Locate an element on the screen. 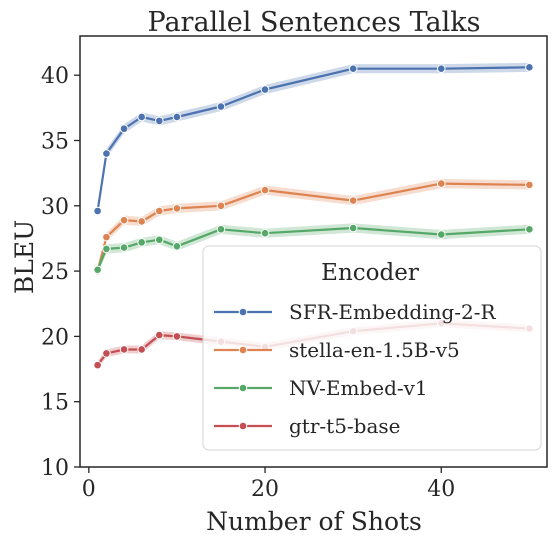 This screenshot has width=558, height=545. y-axis-label: BLEU is located at coordinates (24, 257).